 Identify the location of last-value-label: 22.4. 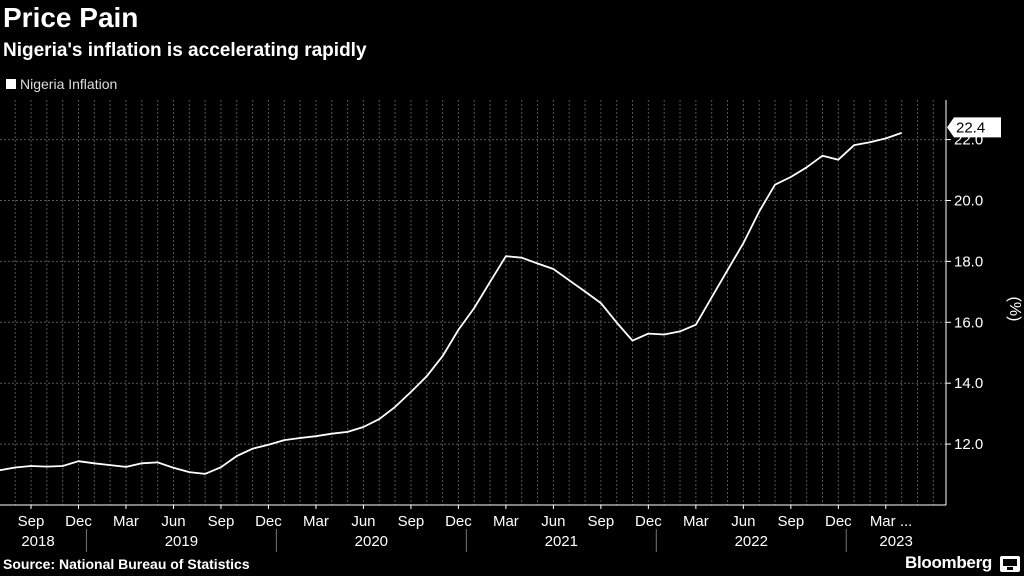
(970, 127).